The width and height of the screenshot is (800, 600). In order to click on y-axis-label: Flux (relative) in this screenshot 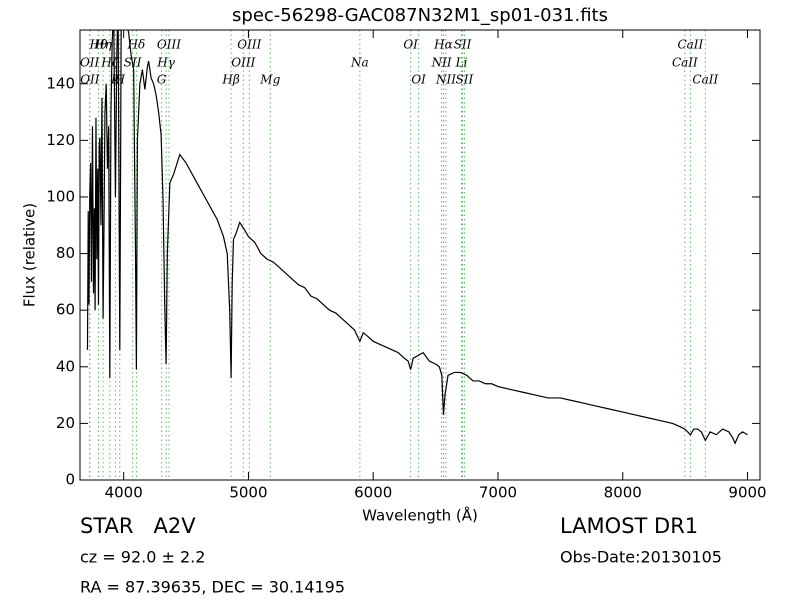, I will do `click(30, 255)`.